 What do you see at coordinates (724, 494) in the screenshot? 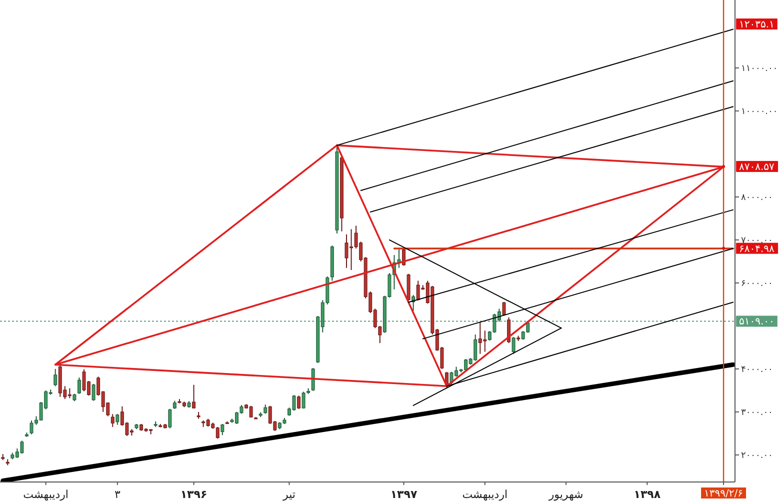
I see `x-tick-label: ۱۳۹۹/۲/۶` at bounding box center [724, 494].